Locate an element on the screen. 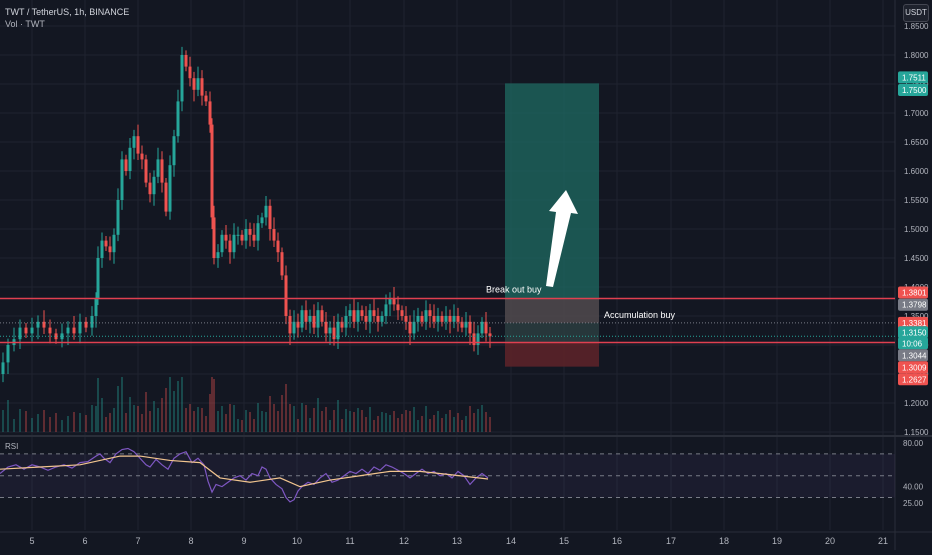 This screenshot has width=932, height=555. axis-price-tag-label: 10:06 is located at coordinates (912, 343).